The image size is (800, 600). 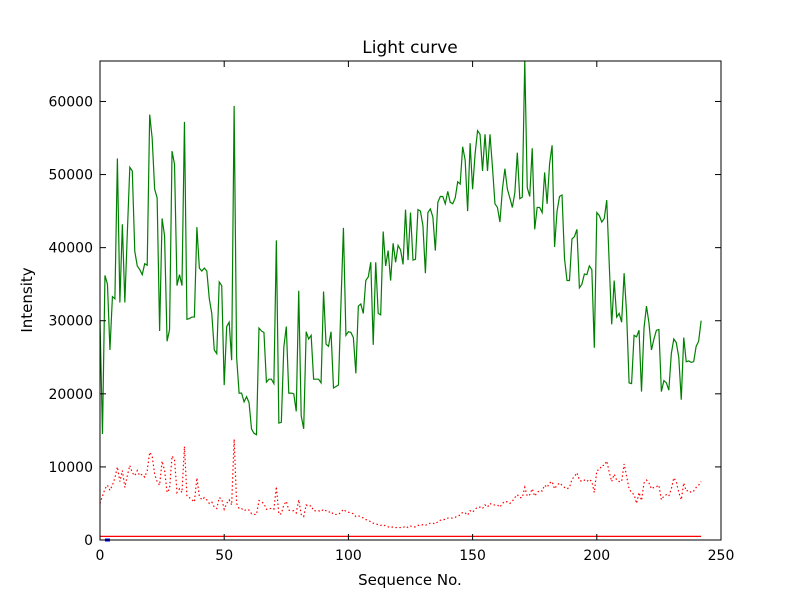 What do you see at coordinates (70, 468) in the screenshot?
I see `y-tick-label: 10000` at bounding box center [70, 468].